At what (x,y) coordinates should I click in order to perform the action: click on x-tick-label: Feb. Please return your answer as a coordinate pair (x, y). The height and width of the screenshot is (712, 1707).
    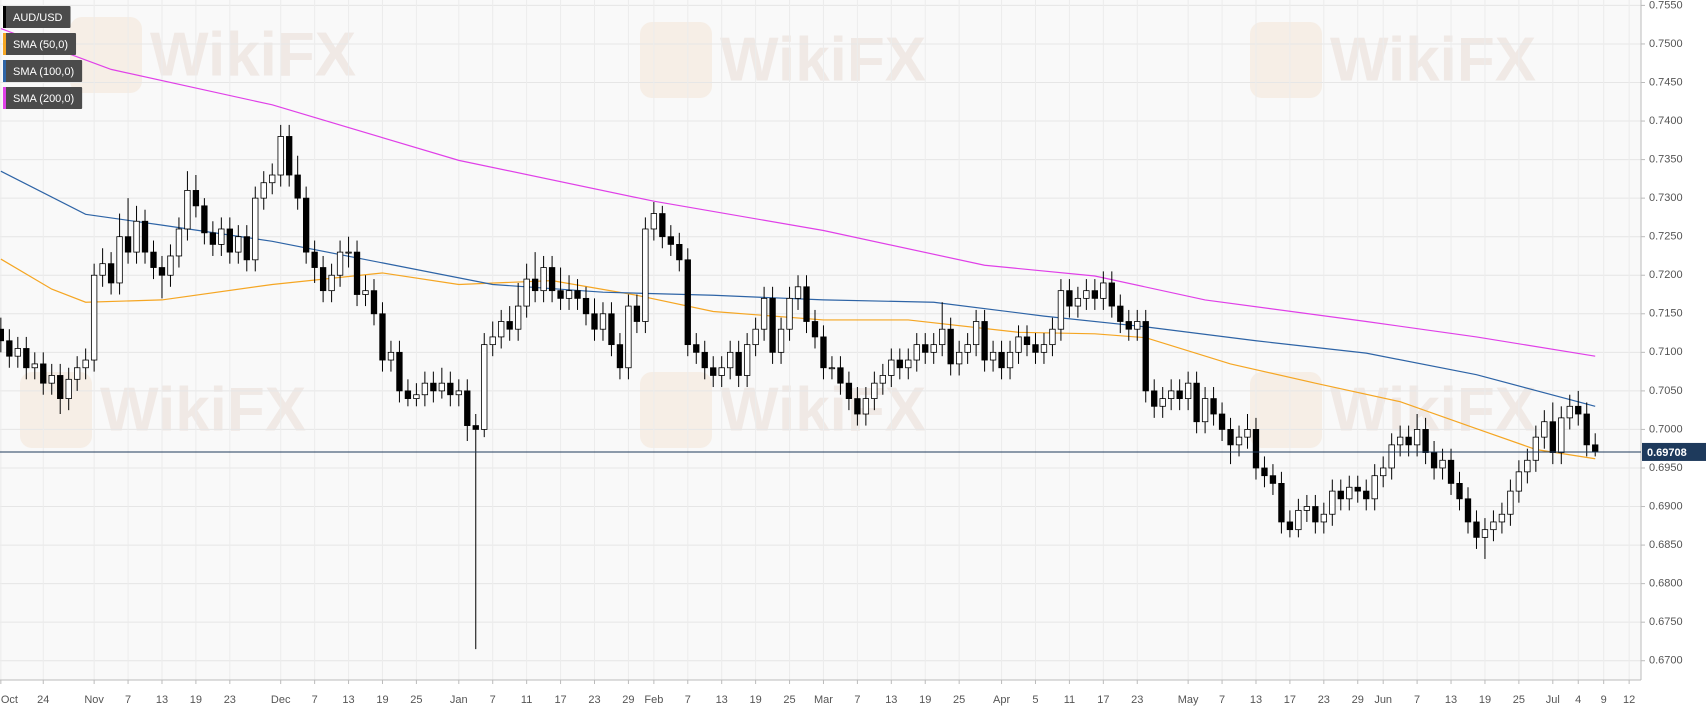
    Looking at the image, I should click on (653, 700).